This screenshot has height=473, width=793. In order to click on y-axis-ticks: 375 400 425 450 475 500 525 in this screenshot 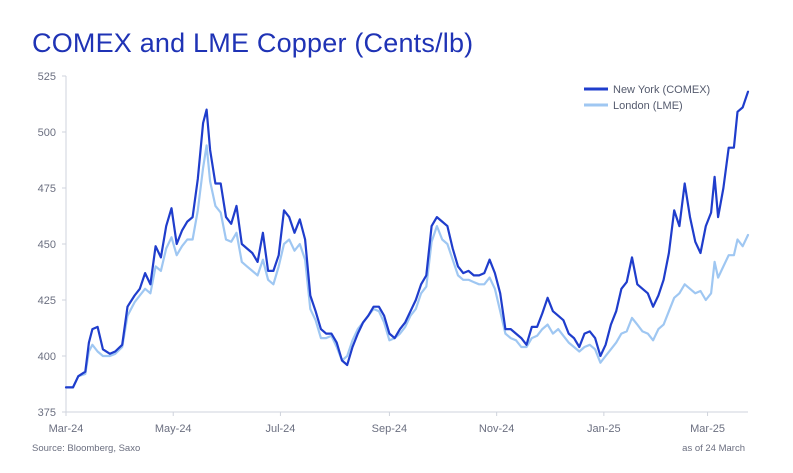, I will do `click(52, 245)`.